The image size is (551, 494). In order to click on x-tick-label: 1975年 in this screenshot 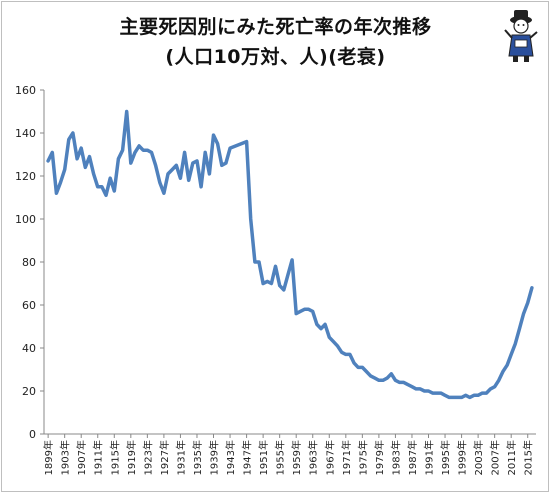, I will do `click(362, 457)`.